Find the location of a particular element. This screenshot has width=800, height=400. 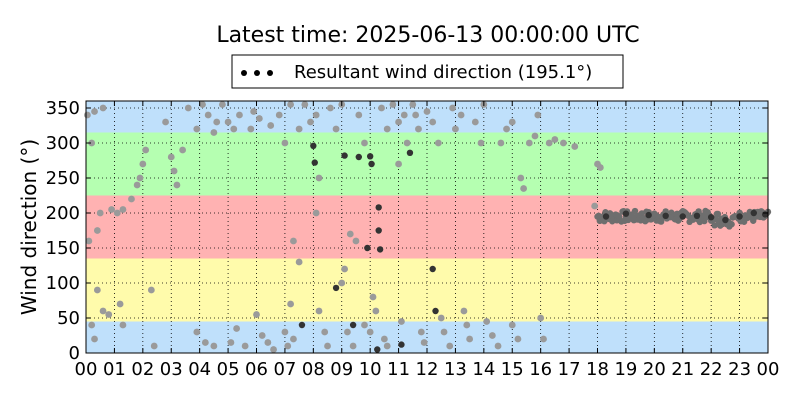

x-tick-label: 06 is located at coordinates (256, 369).